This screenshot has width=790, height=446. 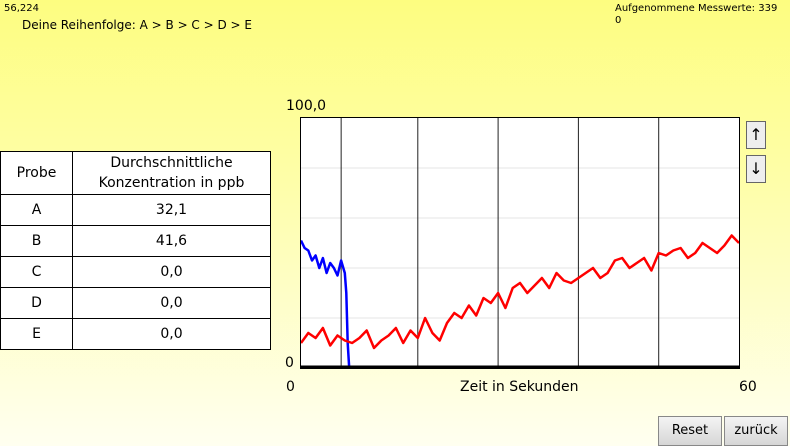 What do you see at coordinates (36, 272) in the screenshot?
I see `probe-name: C` at bounding box center [36, 272].